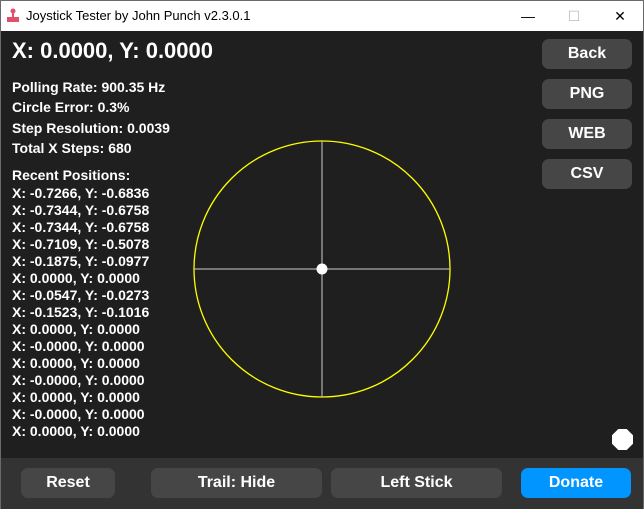 The width and height of the screenshot is (644, 509). Describe the element at coordinates (71, 175) in the screenshot. I see `recent-positions-title: Recent Positions:` at that location.